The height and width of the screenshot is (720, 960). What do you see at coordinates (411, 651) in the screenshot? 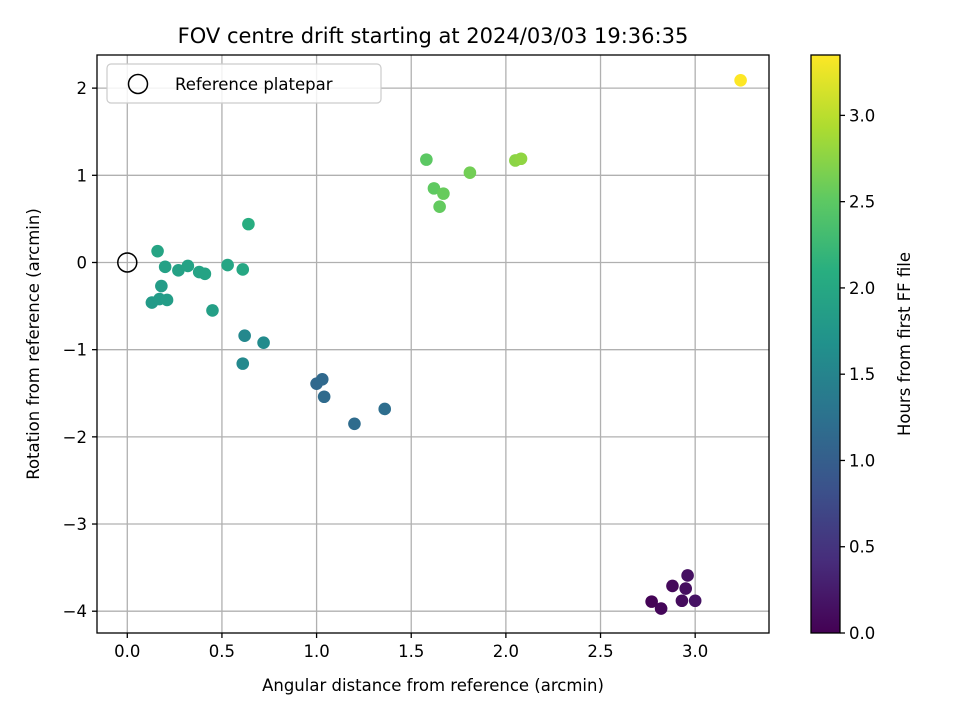
I see `x-tick-label: 1.5` at bounding box center [411, 651].